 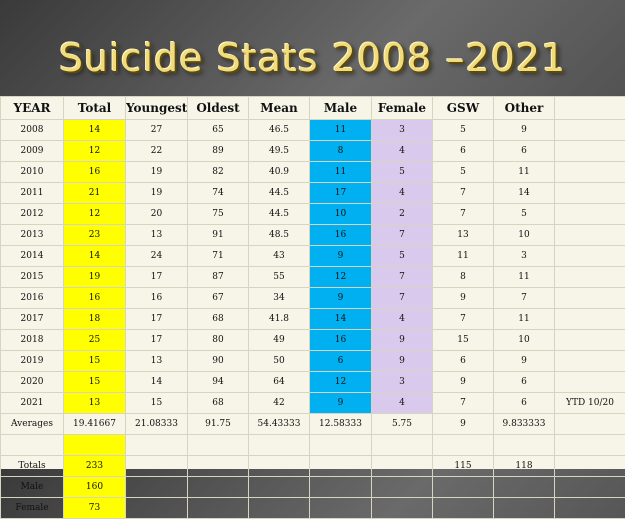 What do you see at coordinates (463, 424) in the screenshot?
I see `cell-gsw: 9` at bounding box center [463, 424].